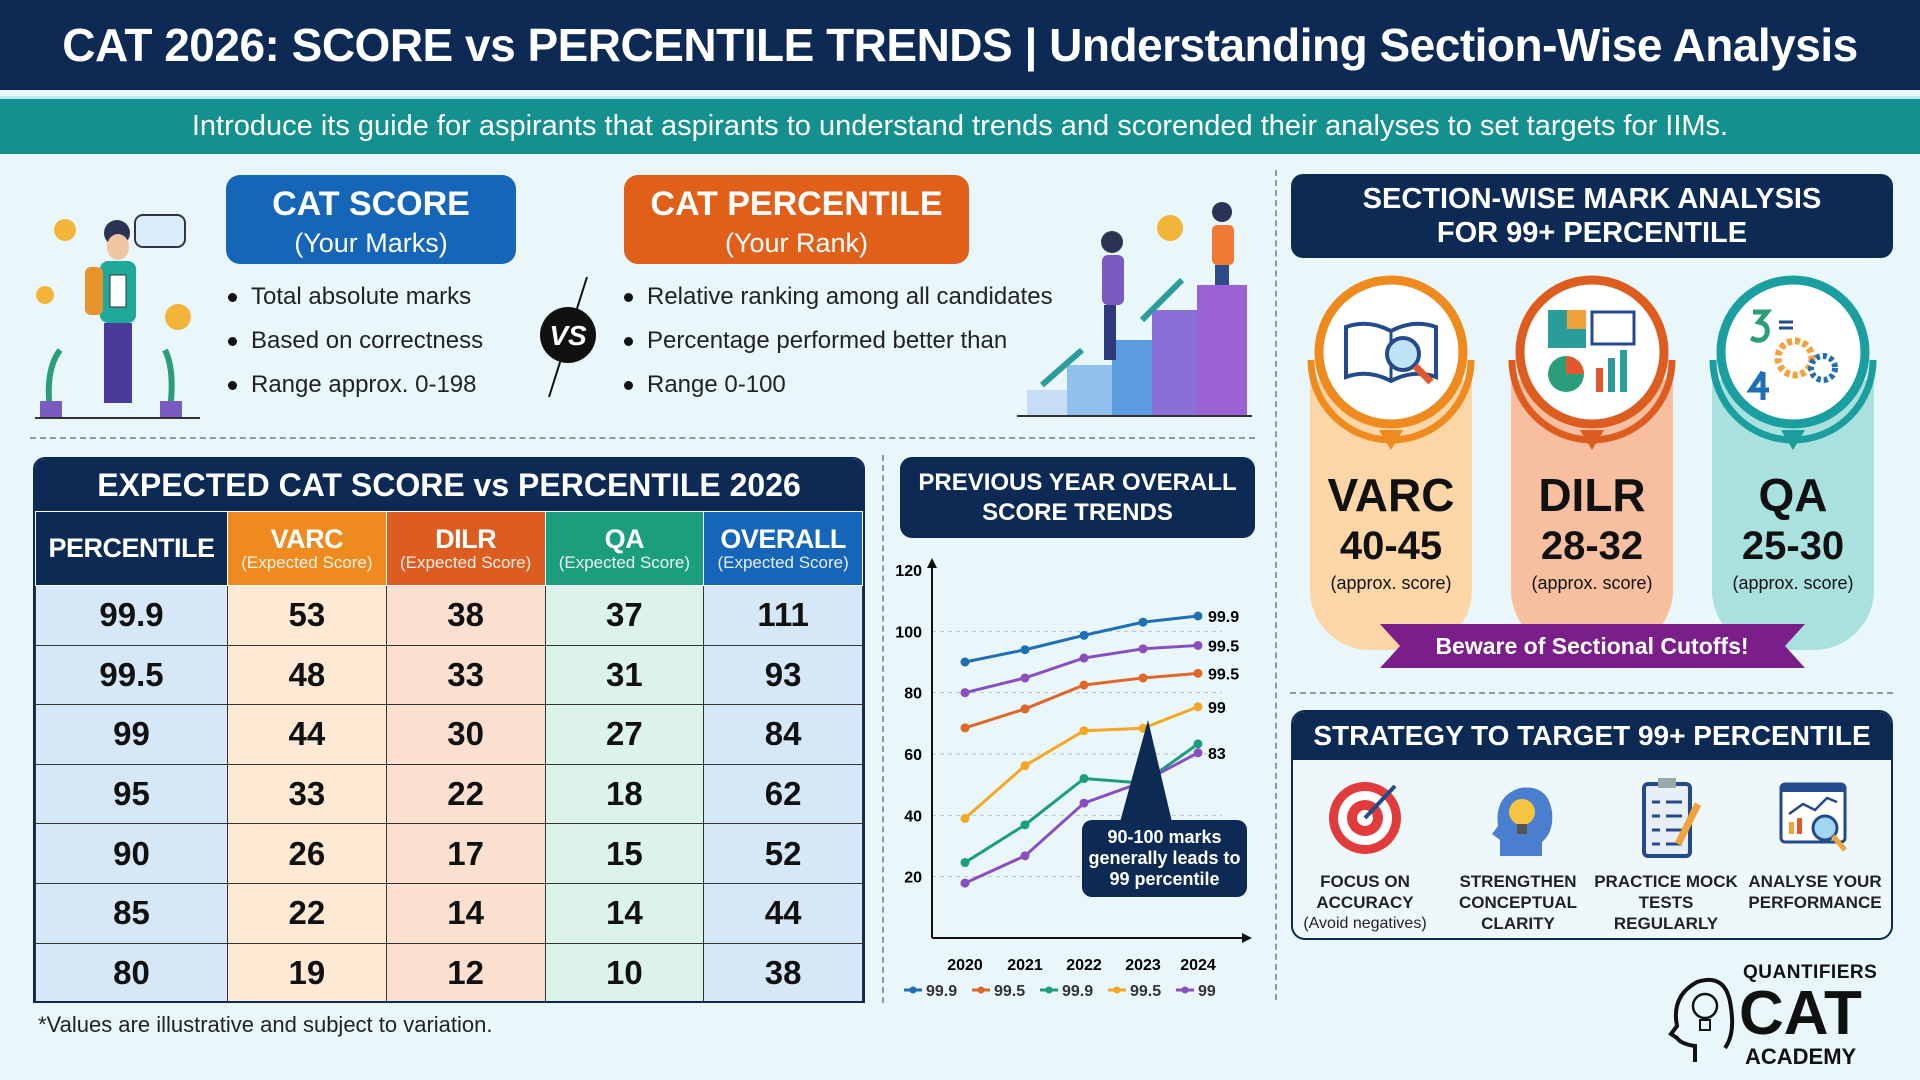 Image resolution: width=1920 pixels, height=1080 pixels. What do you see at coordinates (624, 539) in the screenshot?
I see `column-label: QA` at bounding box center [624, 539].